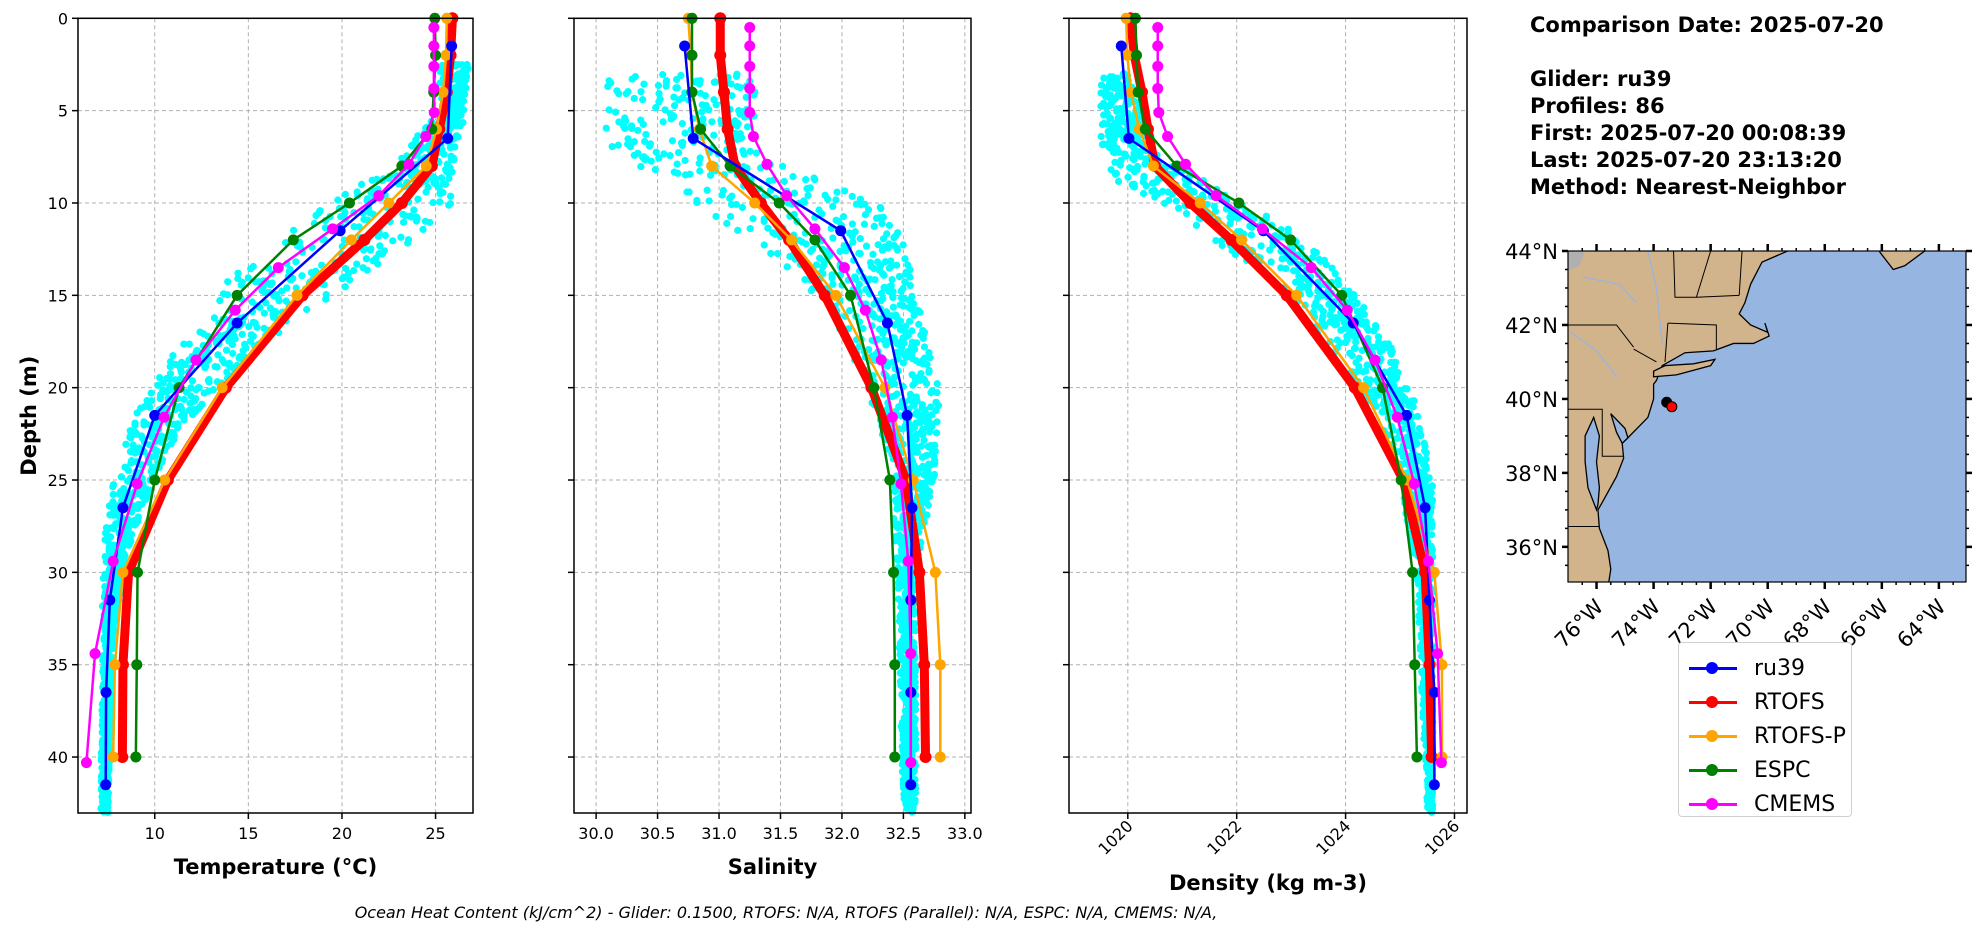 The image size is (1980, 934). What do you see at coordinates (29, 416) in the screenshot?
I see `y-axis-label: Depth (m)` at bounding box center [29, 416].